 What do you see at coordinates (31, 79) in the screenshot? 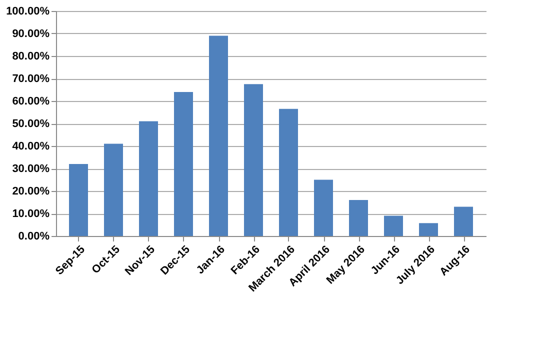
I see `y-tick-label: 70.00%` at bounding box center [31, 79].